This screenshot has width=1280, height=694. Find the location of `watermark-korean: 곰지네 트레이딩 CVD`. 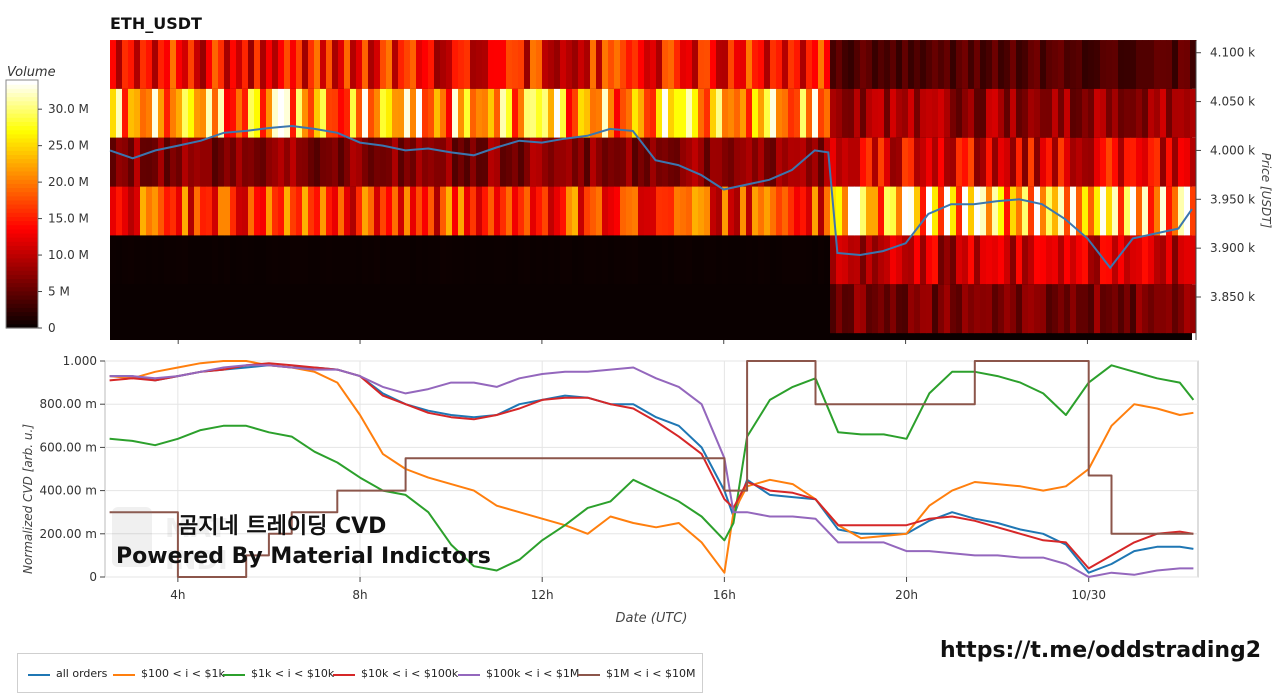

watermark-korean: 곰지네 트레이딩 CVD is located at coordinates (282, 526).